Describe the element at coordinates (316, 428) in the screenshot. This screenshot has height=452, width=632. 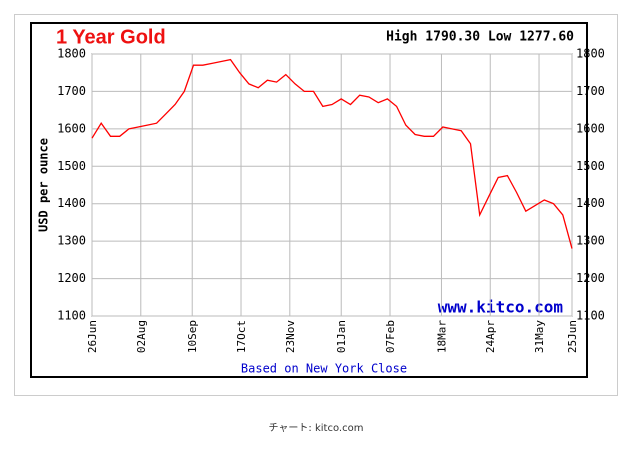
I see `caption: チャート: kitco.com` at that location.